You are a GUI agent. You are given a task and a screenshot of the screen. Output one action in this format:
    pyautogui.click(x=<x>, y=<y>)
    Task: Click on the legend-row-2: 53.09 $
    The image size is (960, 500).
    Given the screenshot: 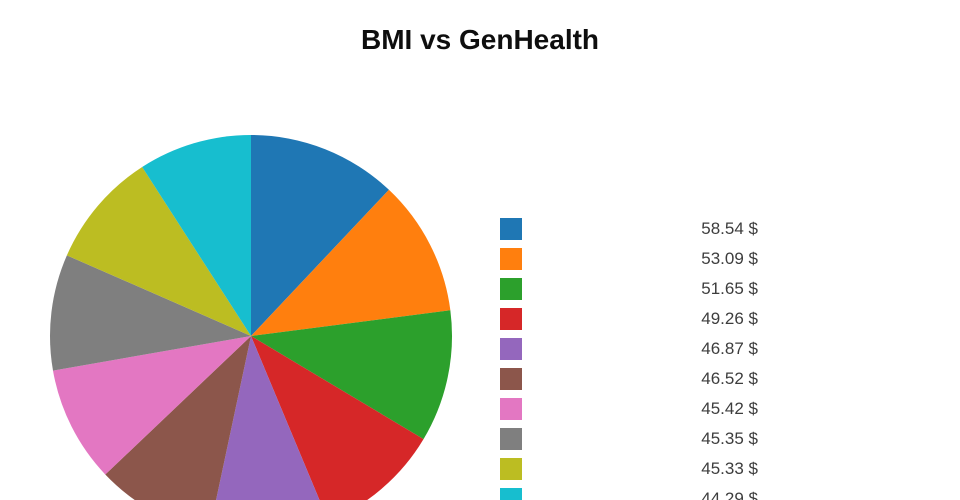 What is the action you would take?
    pyautogui.click(x=629, y=259)
    